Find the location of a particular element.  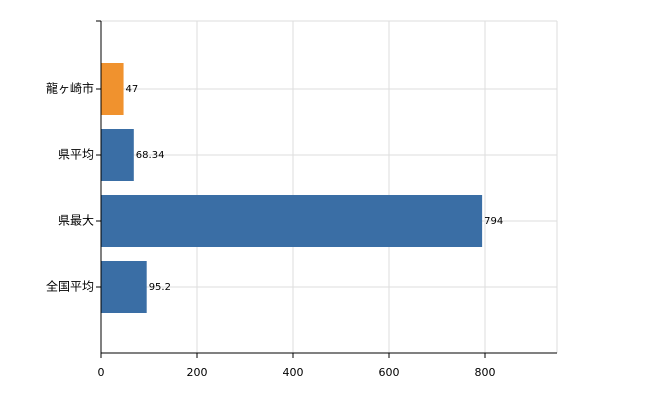

value-label: 47 is located at coordinates (132, 89).